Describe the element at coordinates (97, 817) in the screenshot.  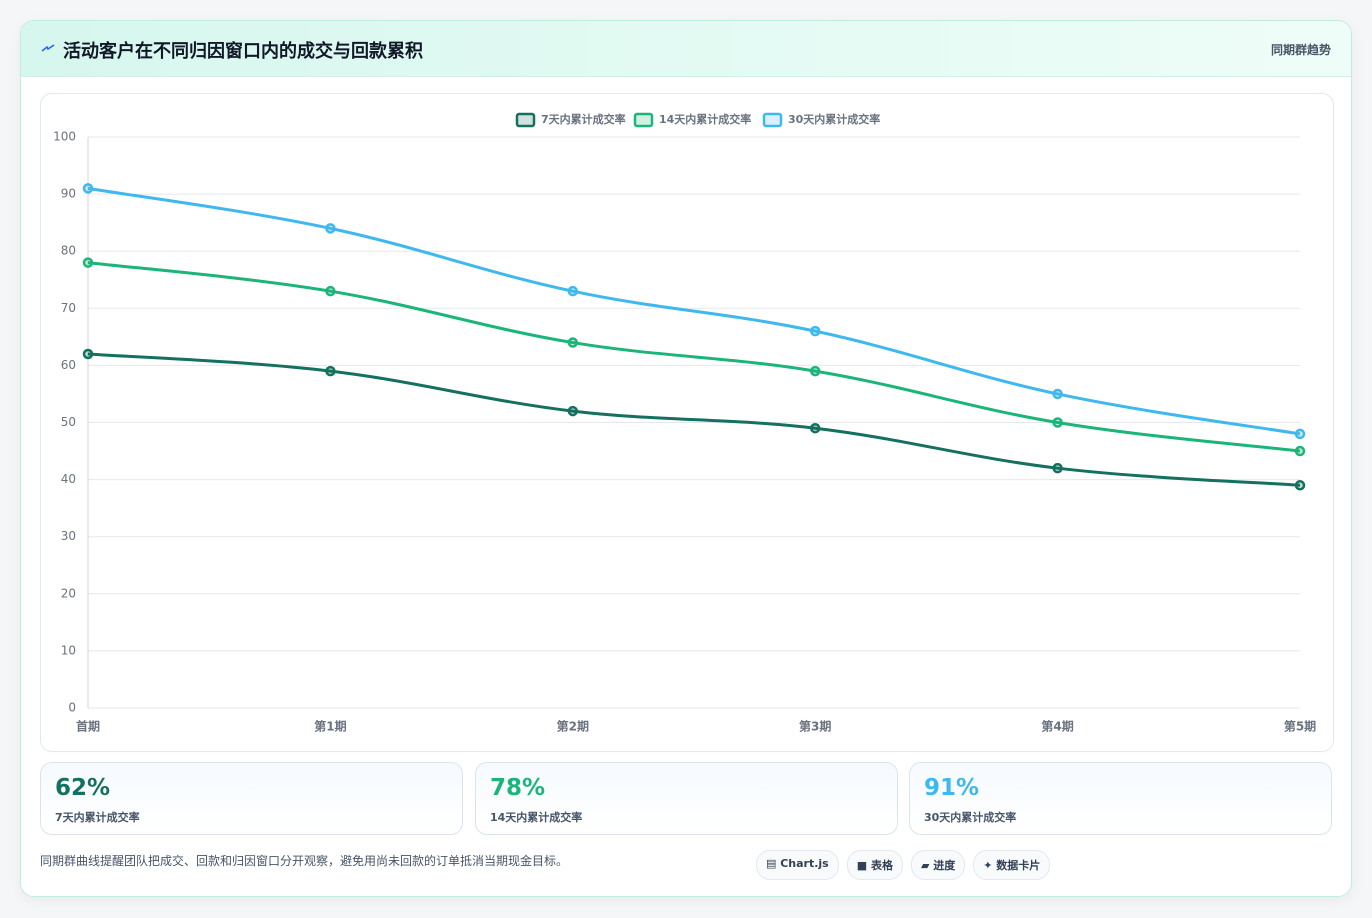
I see `stat-label: 7天内累计成交率` at that location.